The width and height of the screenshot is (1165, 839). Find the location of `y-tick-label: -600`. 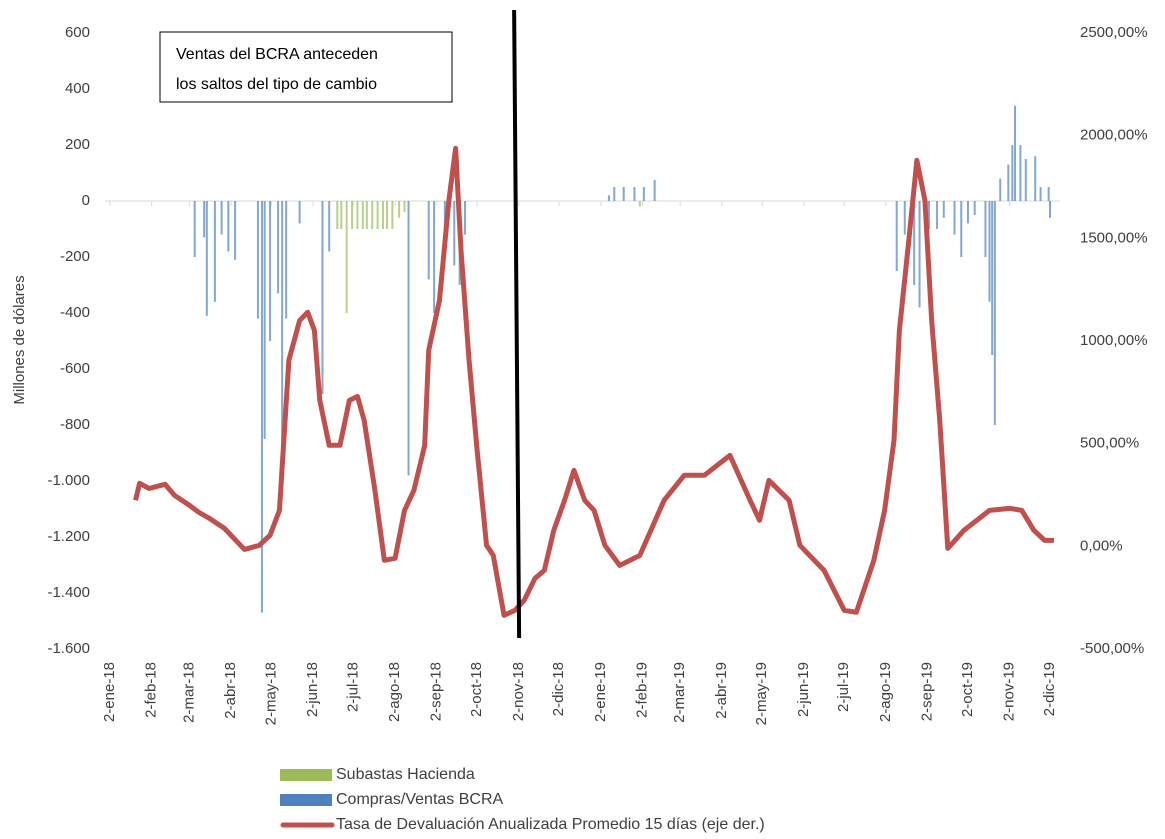

y-tick-label: -600 is located at coordinates (75, 368).